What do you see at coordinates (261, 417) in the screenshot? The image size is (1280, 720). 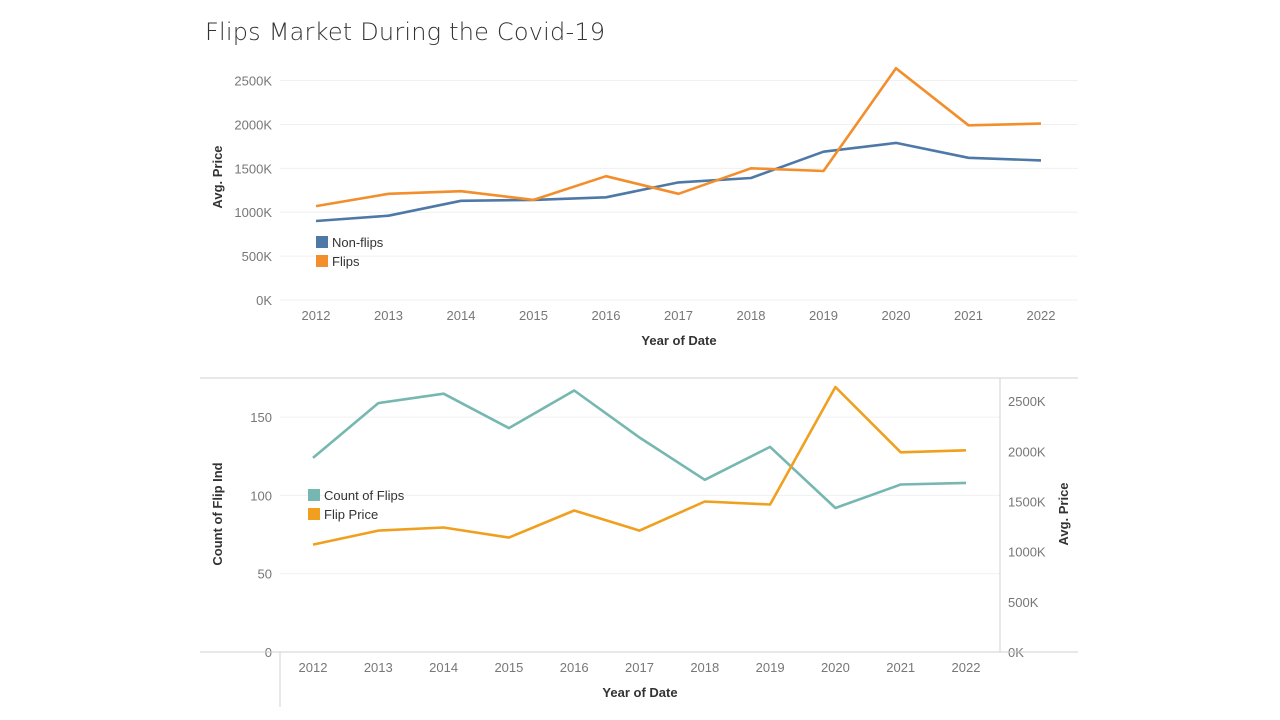 I see `y-left-tick-label: 150` at bounding box center [261, 417].